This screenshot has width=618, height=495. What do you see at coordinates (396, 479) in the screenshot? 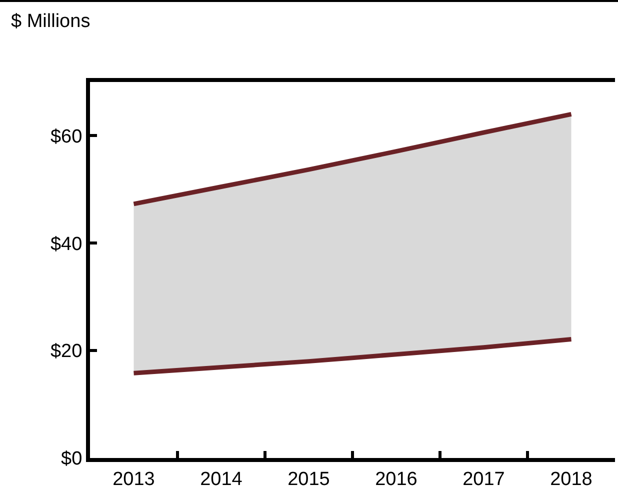
I see `x-tick-label: 2016` at bounding box center [396, 479].